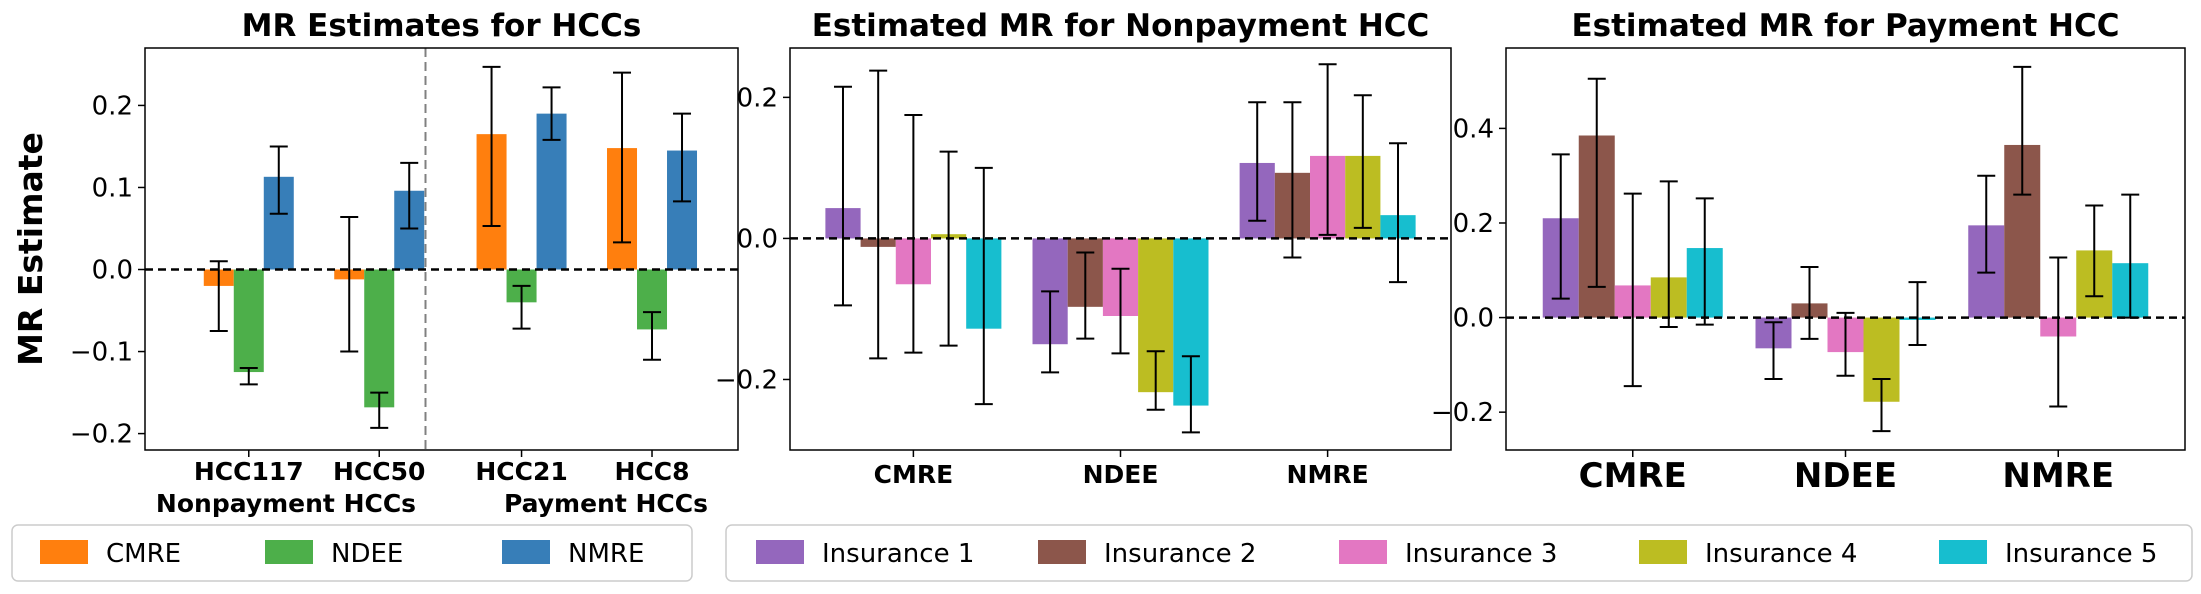  Describe the element at coordinates (379, 471) in the screenshot. I see `x-category-label: HCC50` at that location.